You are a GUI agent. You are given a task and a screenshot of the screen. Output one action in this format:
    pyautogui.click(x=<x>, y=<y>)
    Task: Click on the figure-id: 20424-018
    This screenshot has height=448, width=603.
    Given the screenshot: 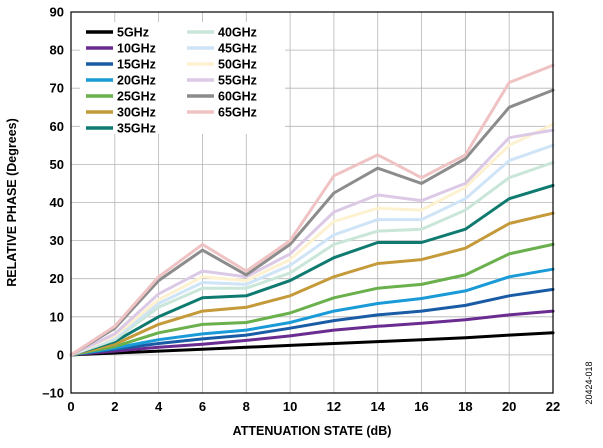 What is the action you would take?
    pyautogui.click(x=589, y=382)
    